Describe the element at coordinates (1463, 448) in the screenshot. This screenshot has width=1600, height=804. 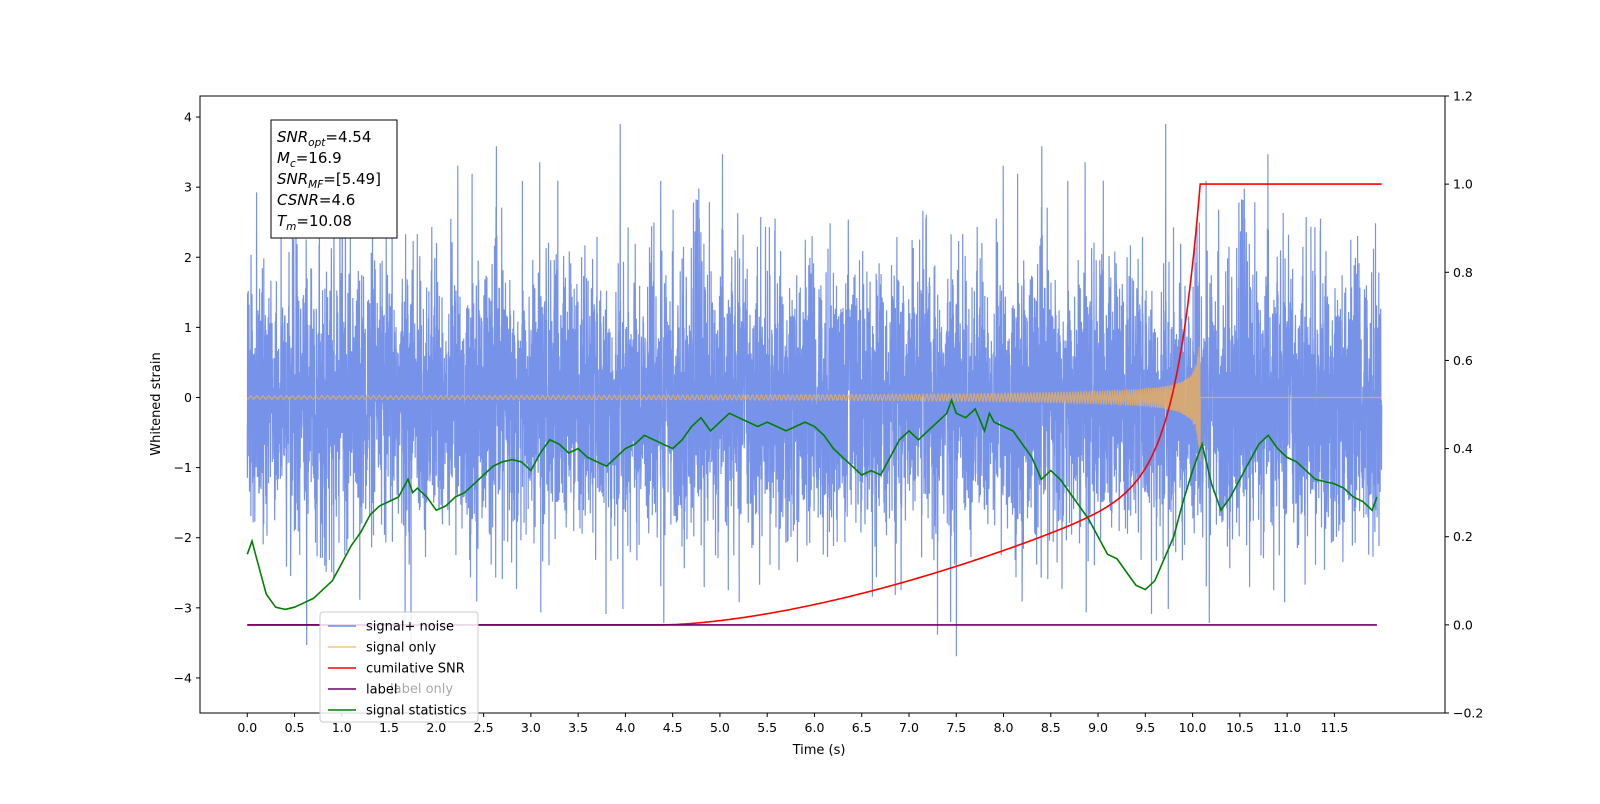
I see `y2-tick-label: 0.4` at that location.